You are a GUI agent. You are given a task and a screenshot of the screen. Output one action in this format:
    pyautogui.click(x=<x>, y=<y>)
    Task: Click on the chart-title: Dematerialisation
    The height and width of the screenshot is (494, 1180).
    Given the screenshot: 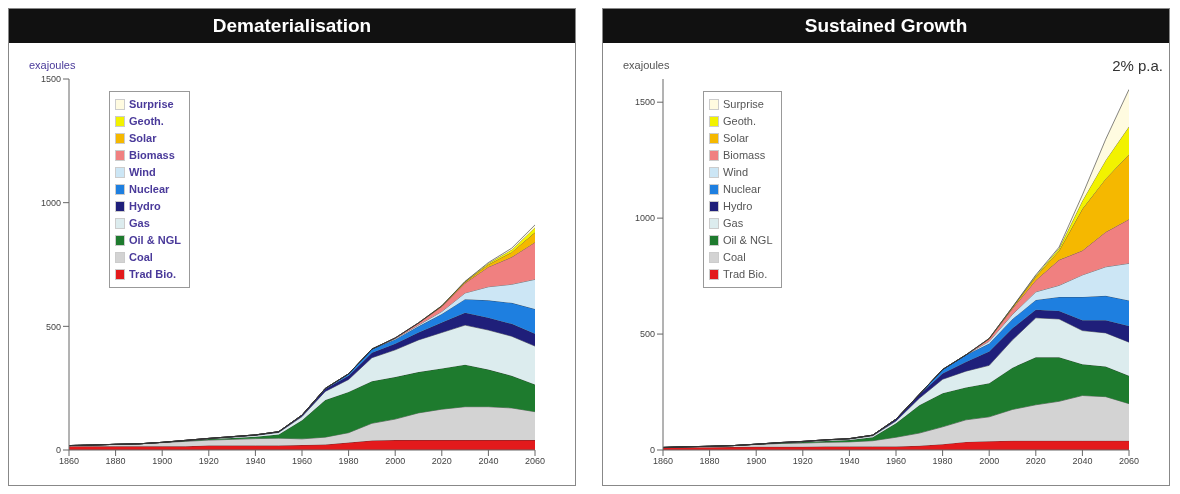 What is the action you would take?
    pyautogui.click(x=292, y=26)
    